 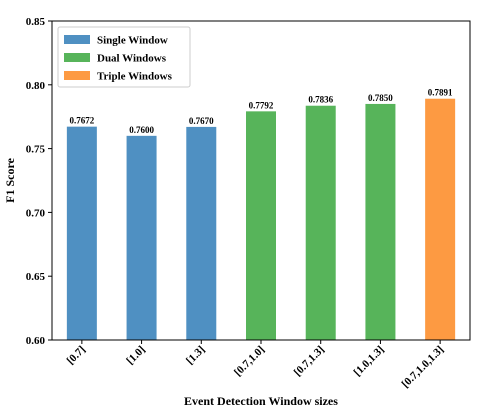 I want to click on legend-label-0: Single Window, so click(x=132, y=41).